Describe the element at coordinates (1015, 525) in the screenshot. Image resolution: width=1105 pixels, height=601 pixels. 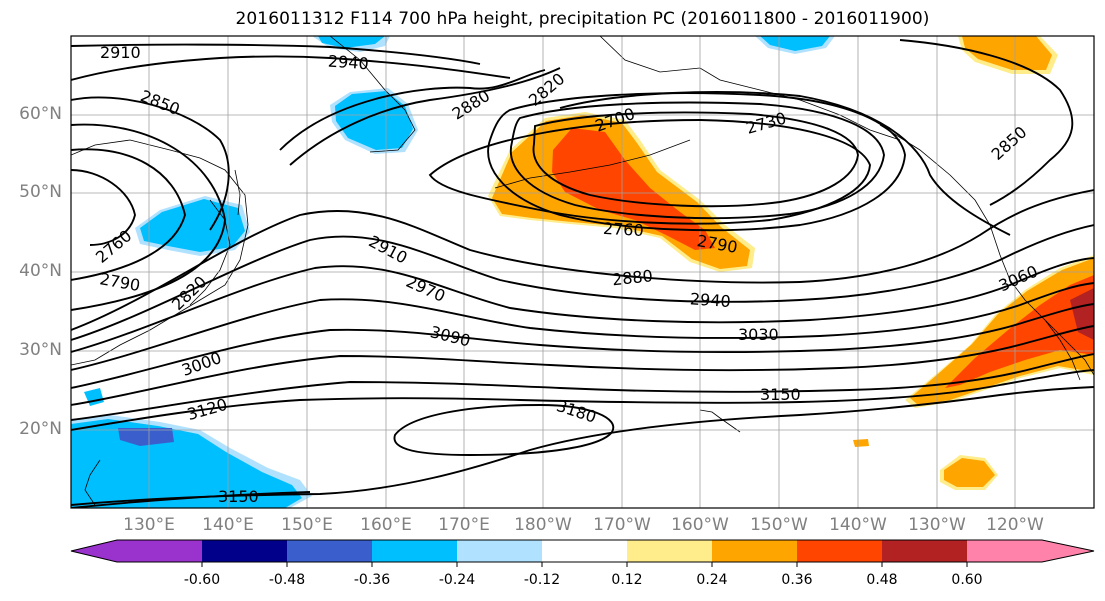
I see `lon-label-120w: 120°W` at that location.